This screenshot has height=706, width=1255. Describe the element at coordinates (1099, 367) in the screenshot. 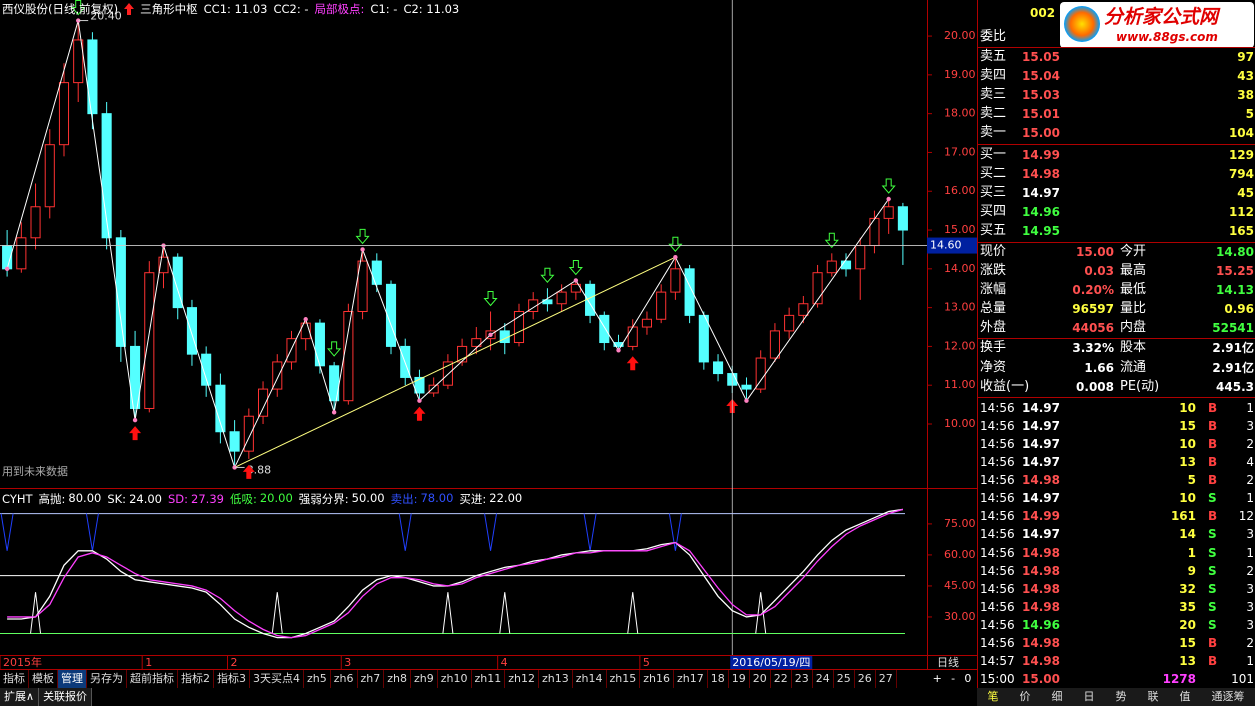

I see `stat-value: 1.66` at that location.